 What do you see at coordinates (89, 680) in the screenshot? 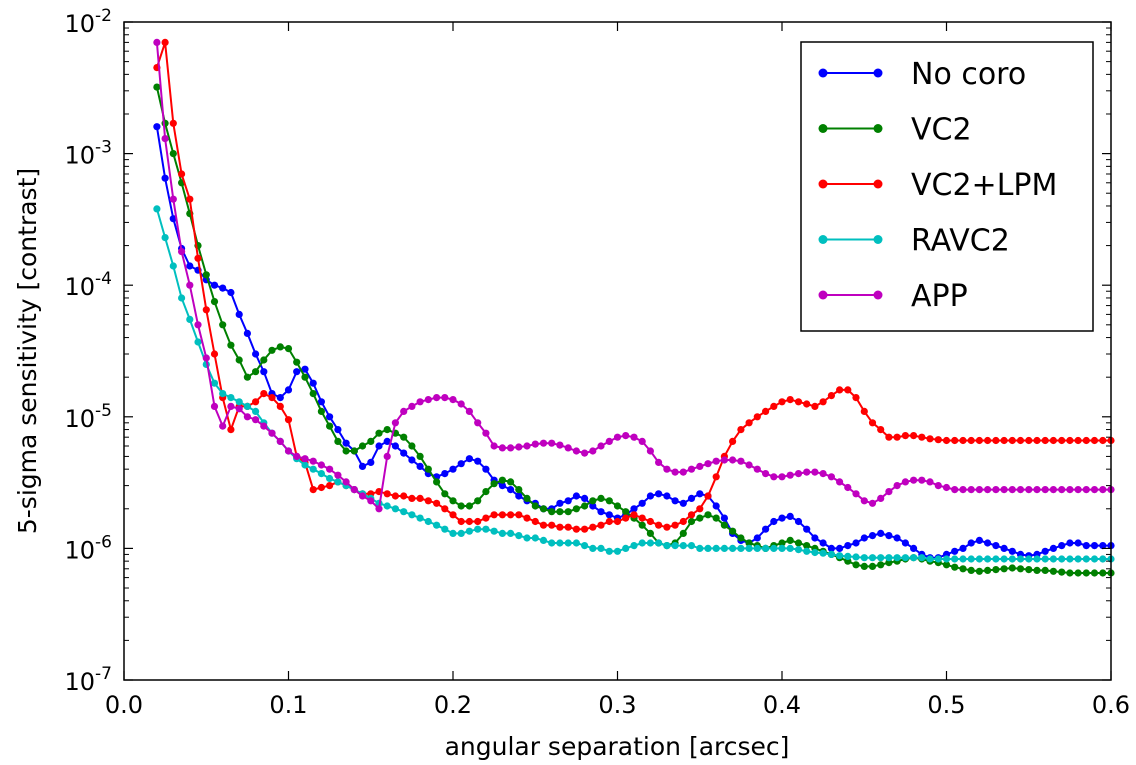
I see `y-tick-label: 10-7` at bounding box center [89, 680].